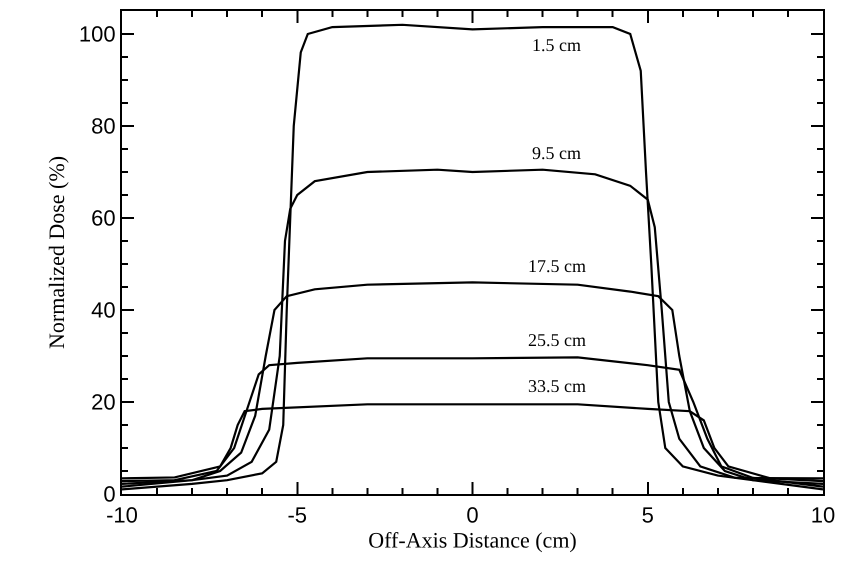  I want to click on y-tick-label: 20, so click(103, 402).